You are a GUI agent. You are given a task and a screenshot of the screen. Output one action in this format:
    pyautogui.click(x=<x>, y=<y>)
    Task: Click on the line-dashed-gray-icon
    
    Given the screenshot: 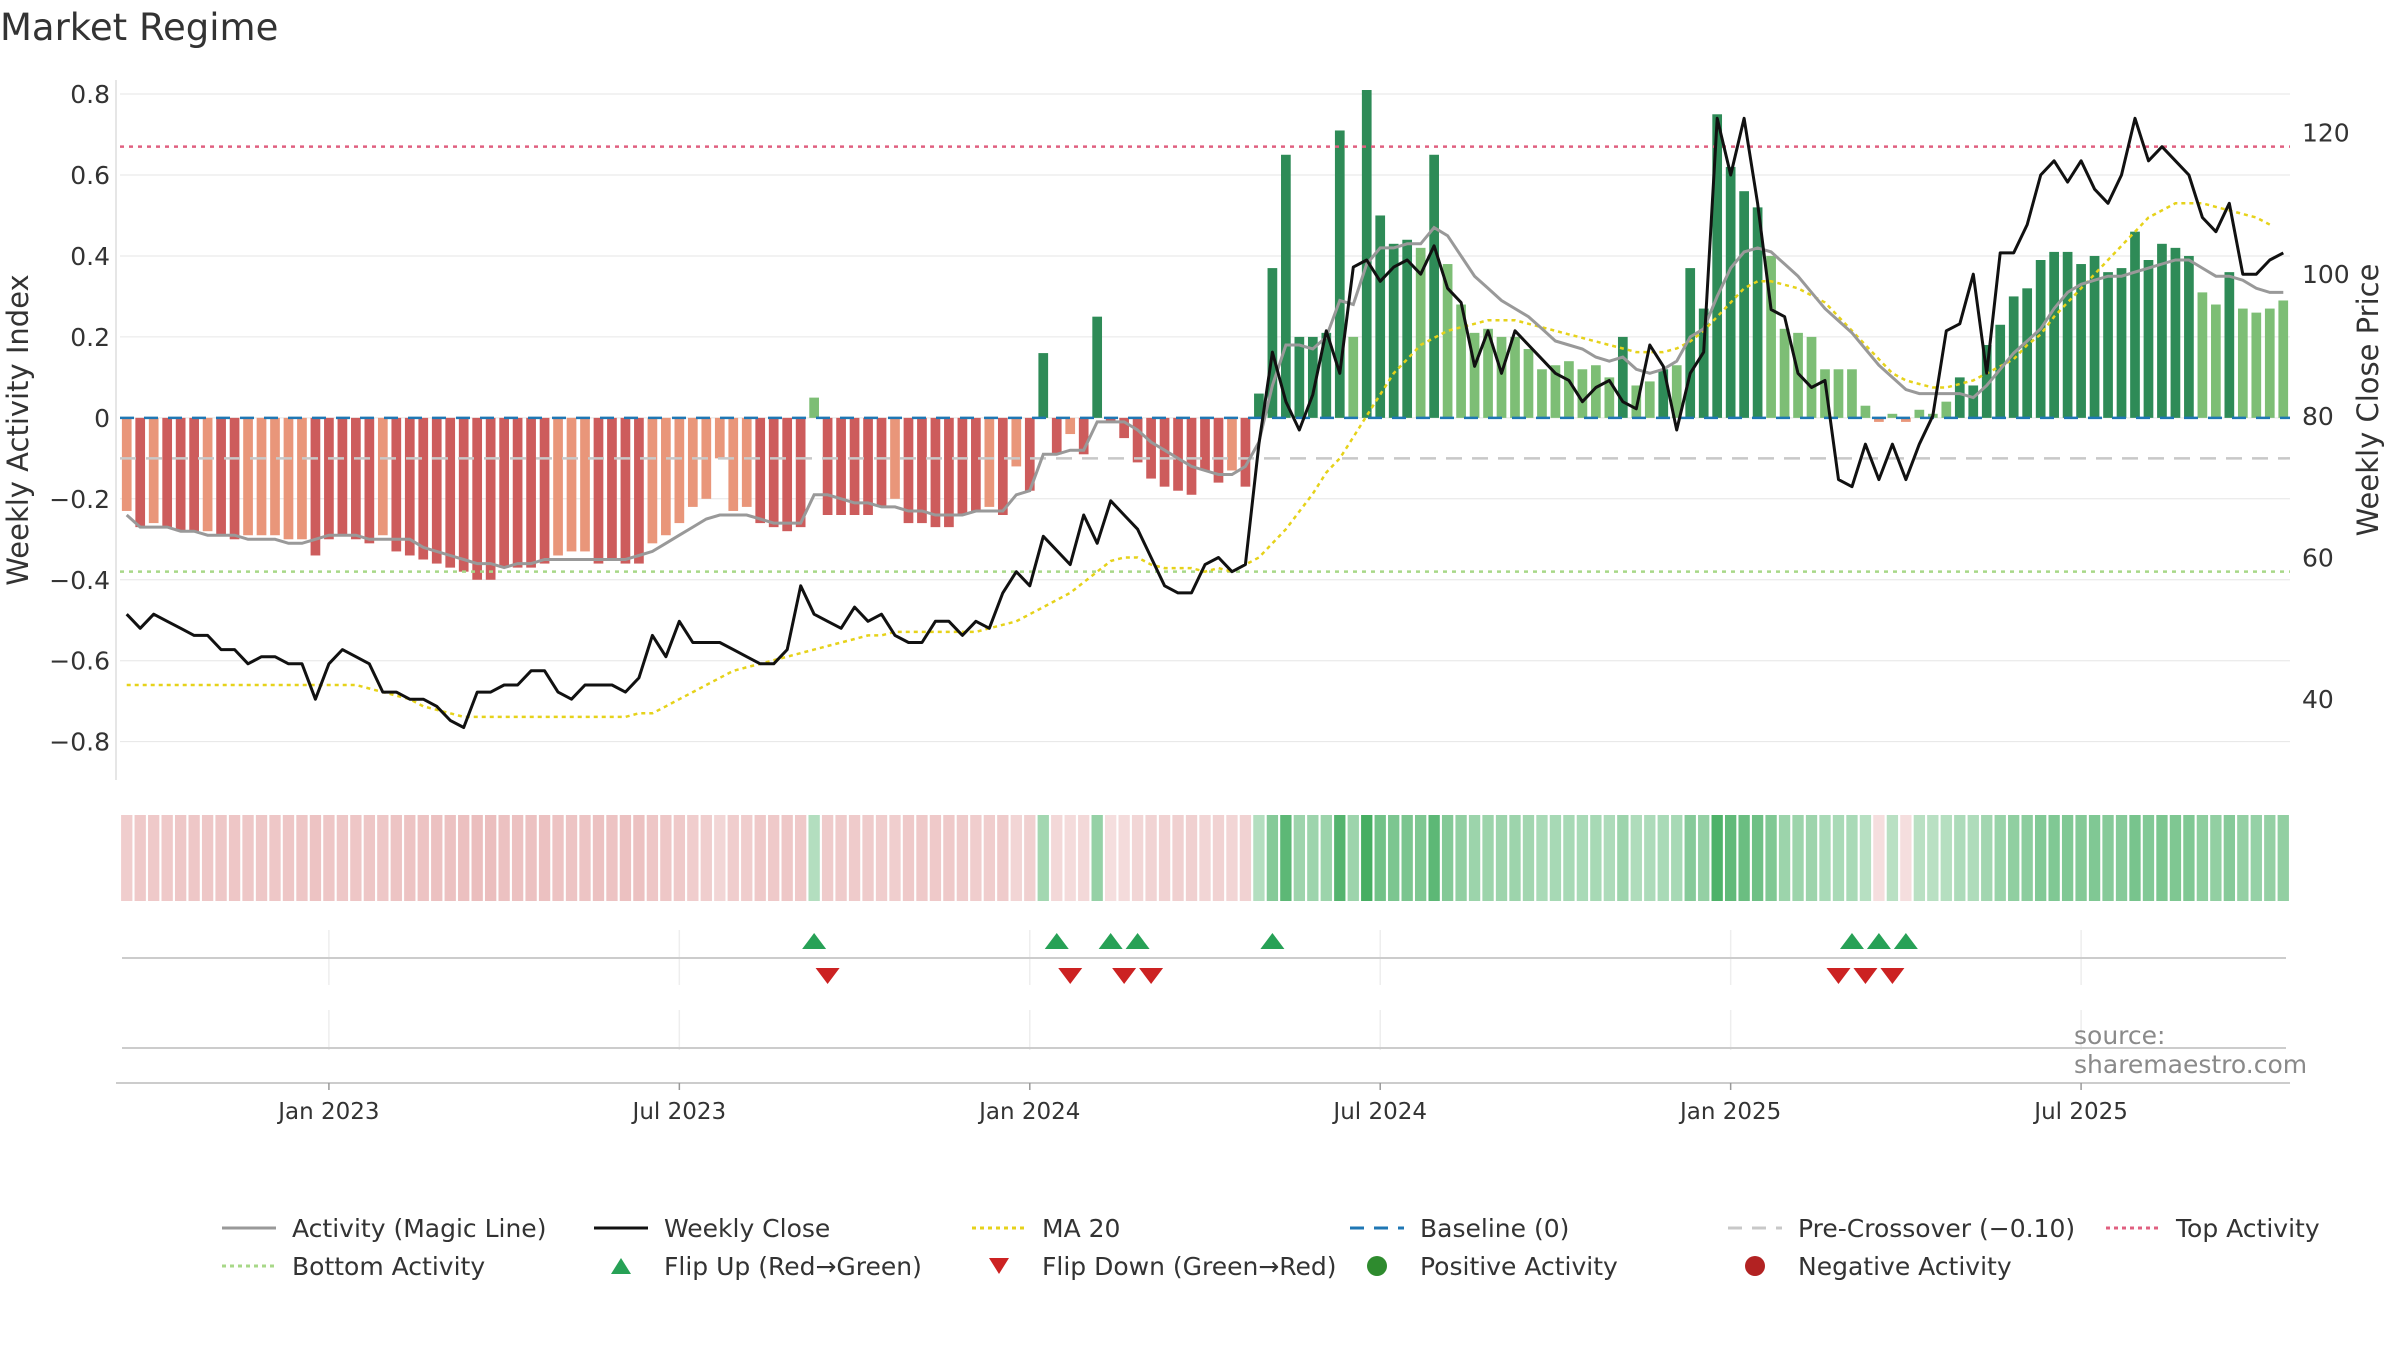 What is the action you would take?
    pyautogui.click(x=1755, y=1228)
    